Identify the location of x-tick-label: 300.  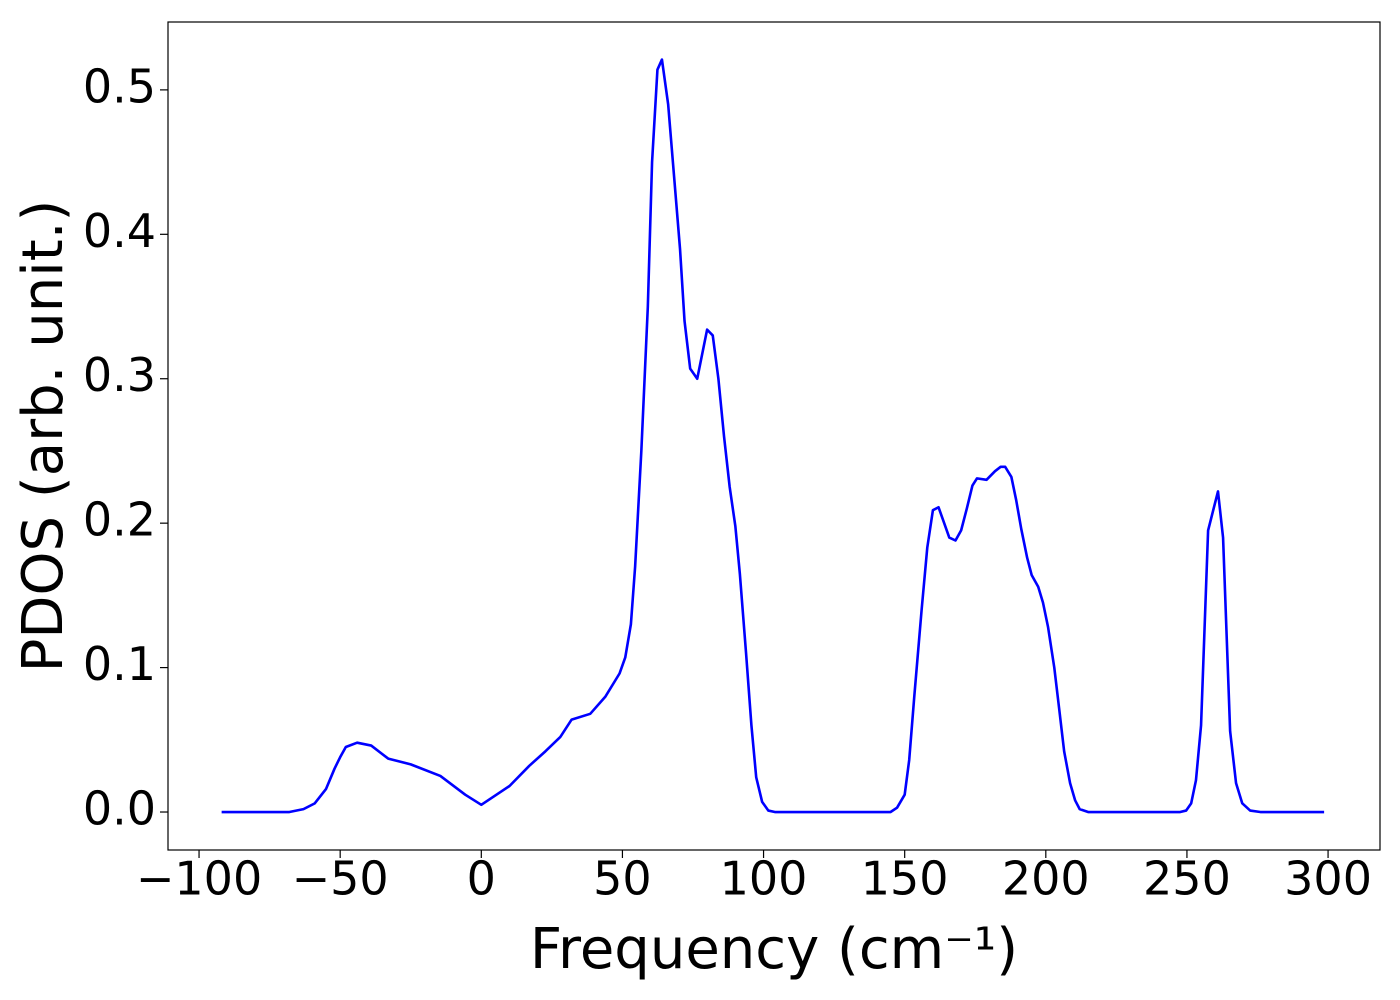
(1328, 879).